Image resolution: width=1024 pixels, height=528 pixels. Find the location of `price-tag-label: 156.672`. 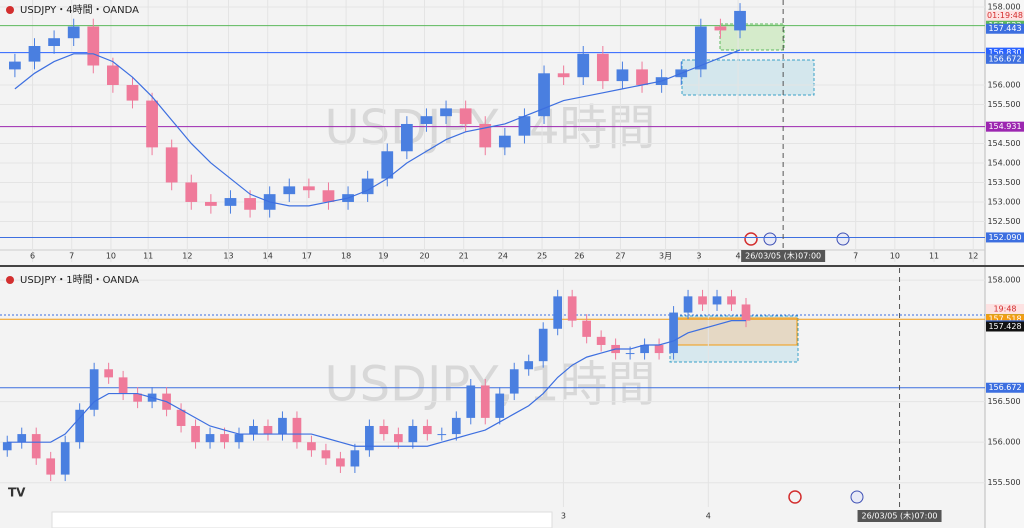

price-tag-label: 156.672 is located at coordinates (1004, 58).